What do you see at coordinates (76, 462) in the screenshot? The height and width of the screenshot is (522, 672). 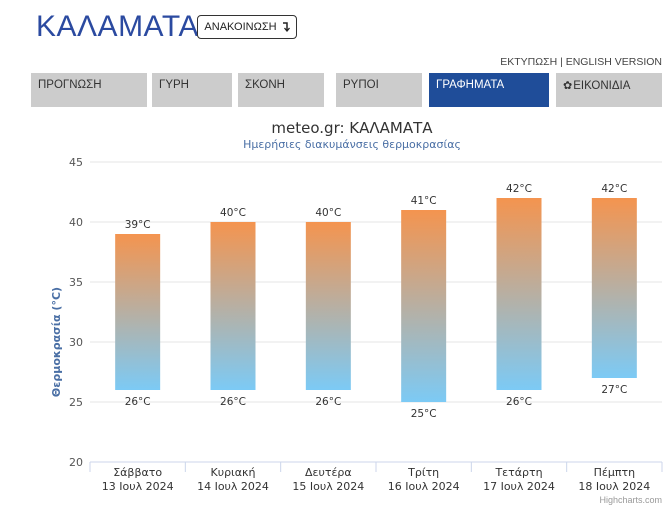 I see `y-tick-label: 20` at bounding box center [76, 462].